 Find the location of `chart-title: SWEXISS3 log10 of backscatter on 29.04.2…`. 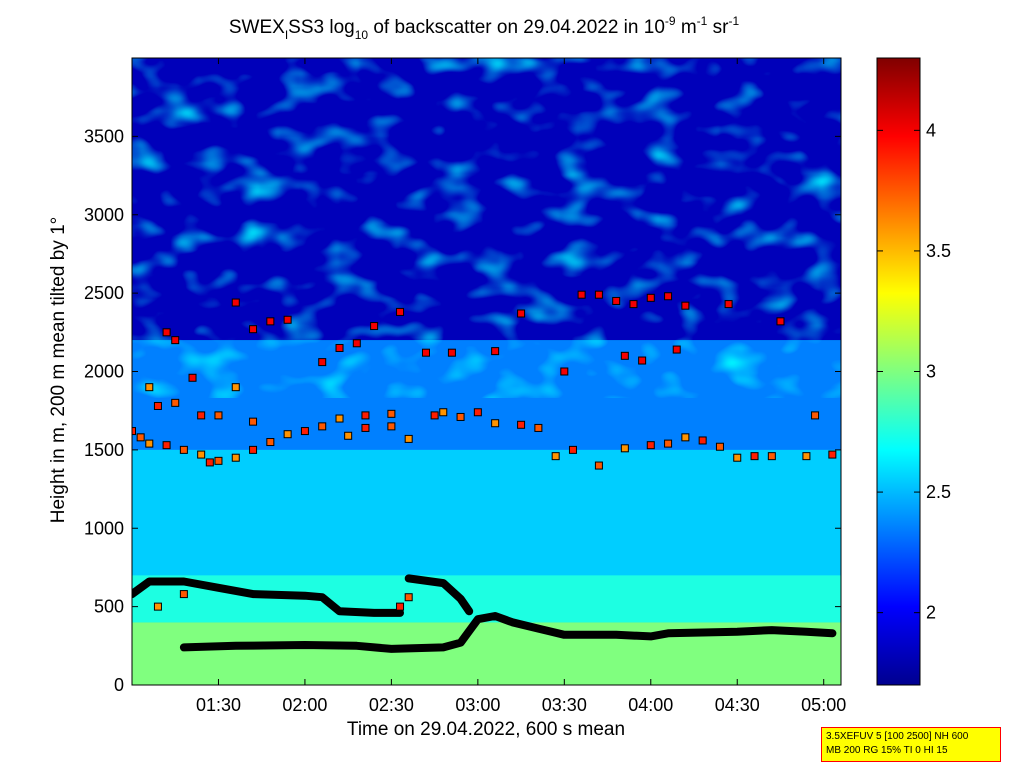

chart-title: SWEXISS3 log10 of backscatter on 29.04.2… is located at coordinates (484, 28).